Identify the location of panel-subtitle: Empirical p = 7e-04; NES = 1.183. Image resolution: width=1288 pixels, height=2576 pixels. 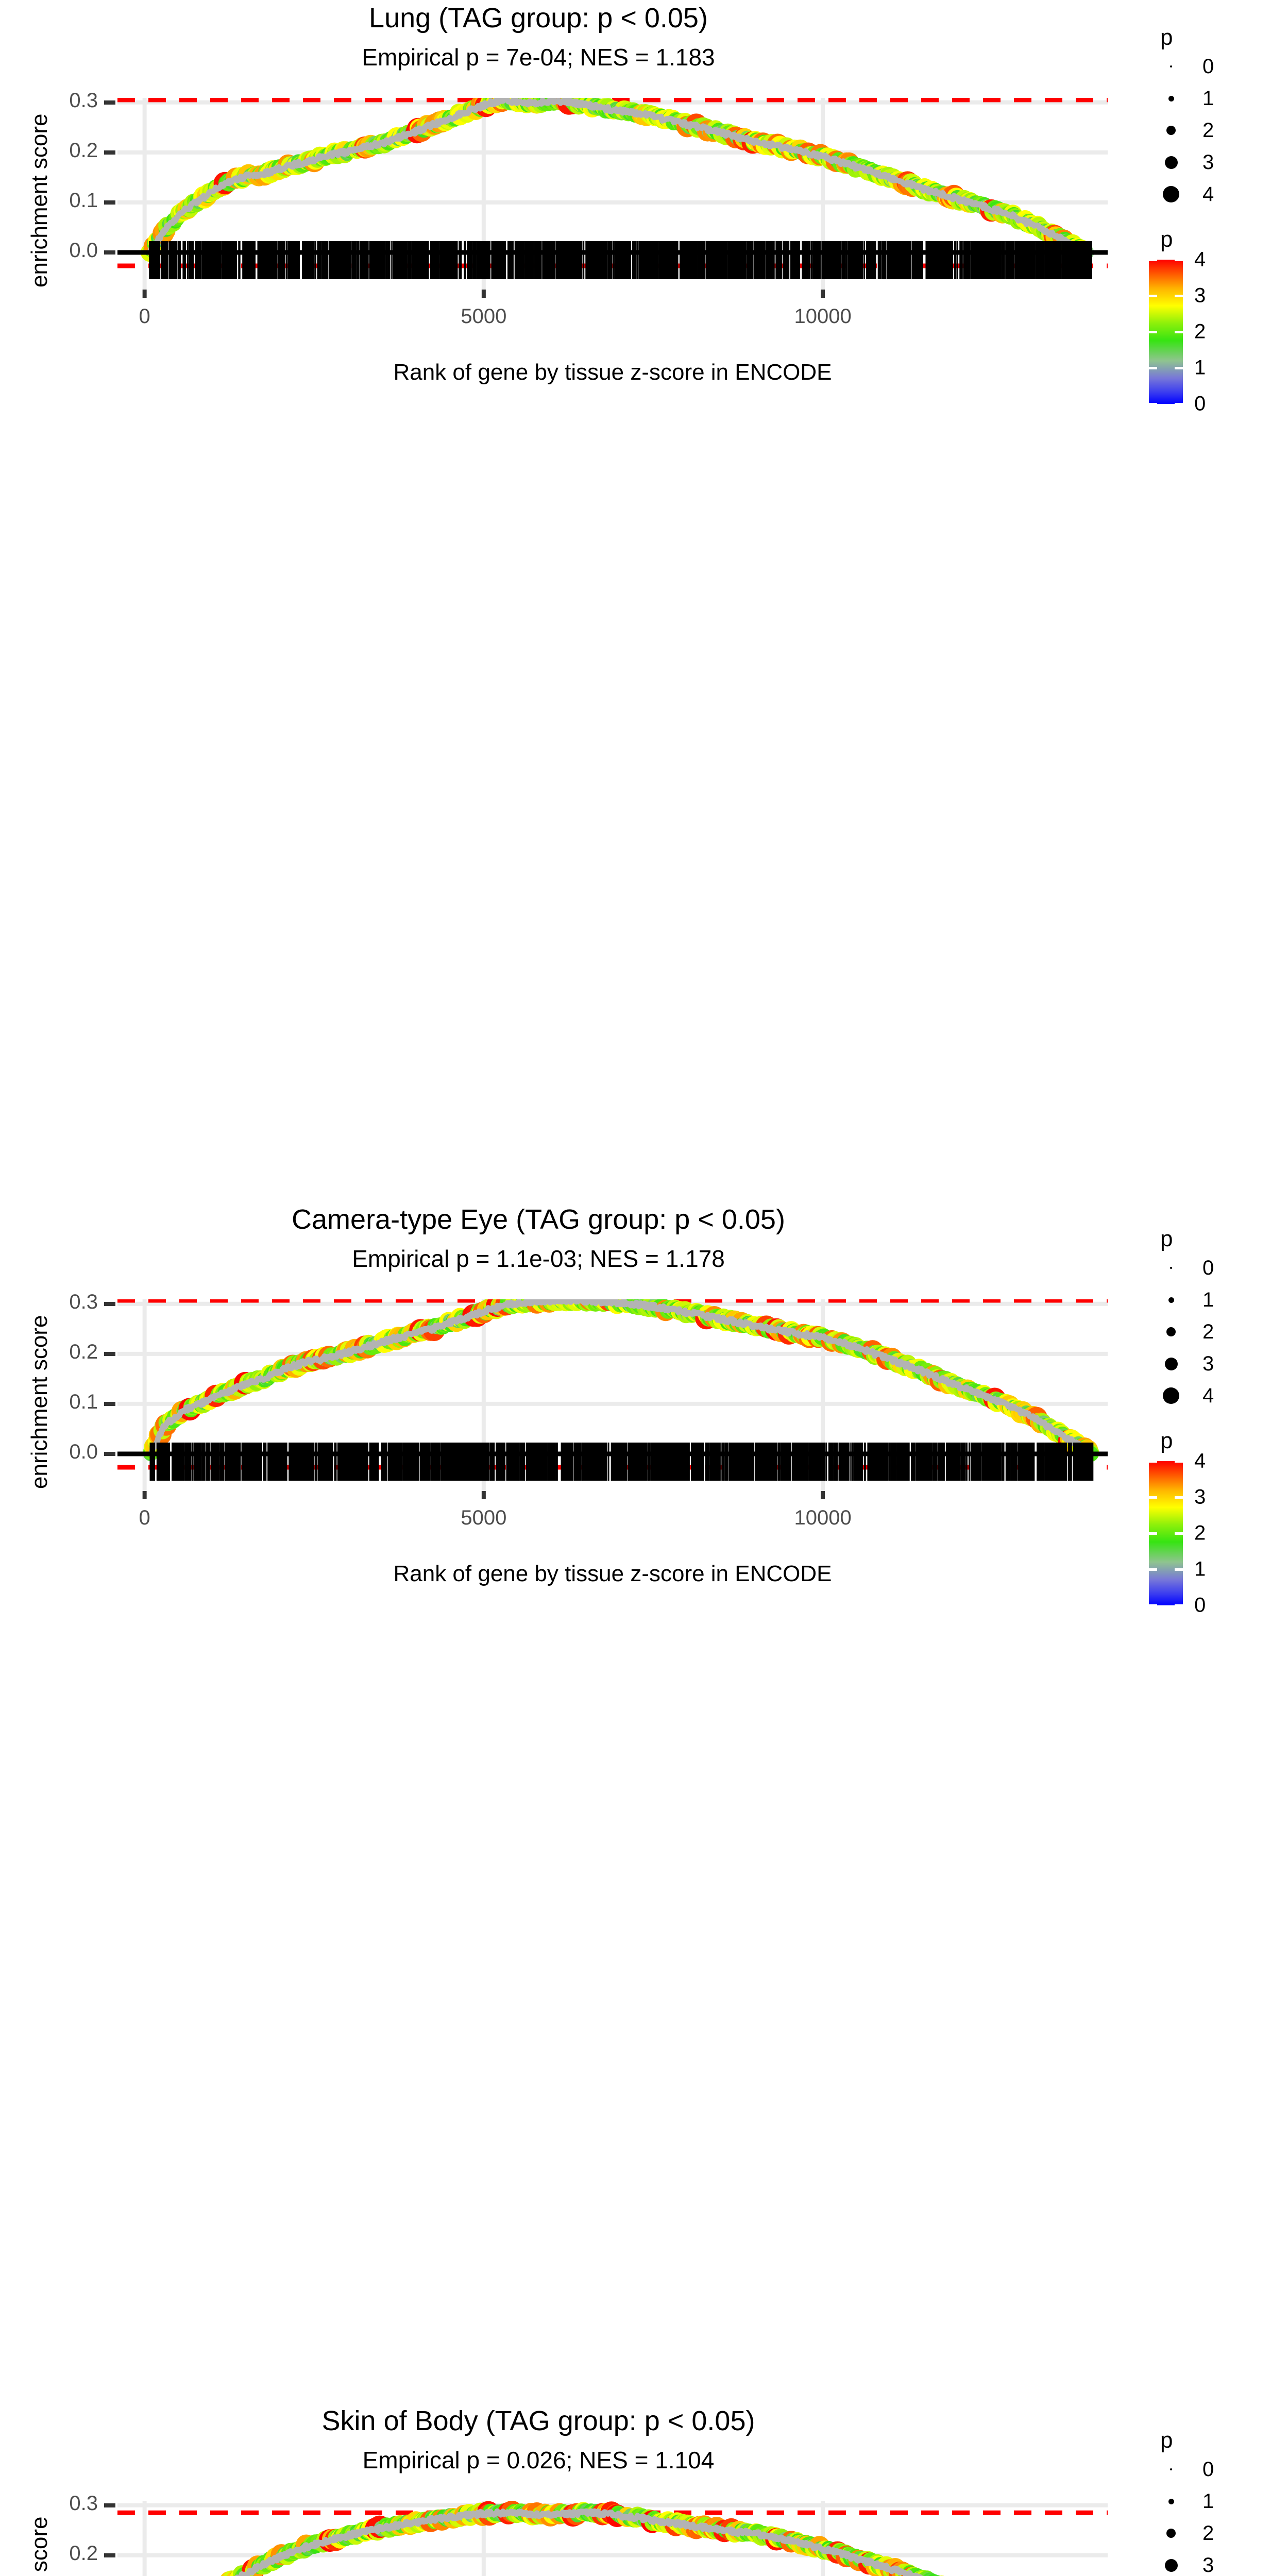
(538, 57).